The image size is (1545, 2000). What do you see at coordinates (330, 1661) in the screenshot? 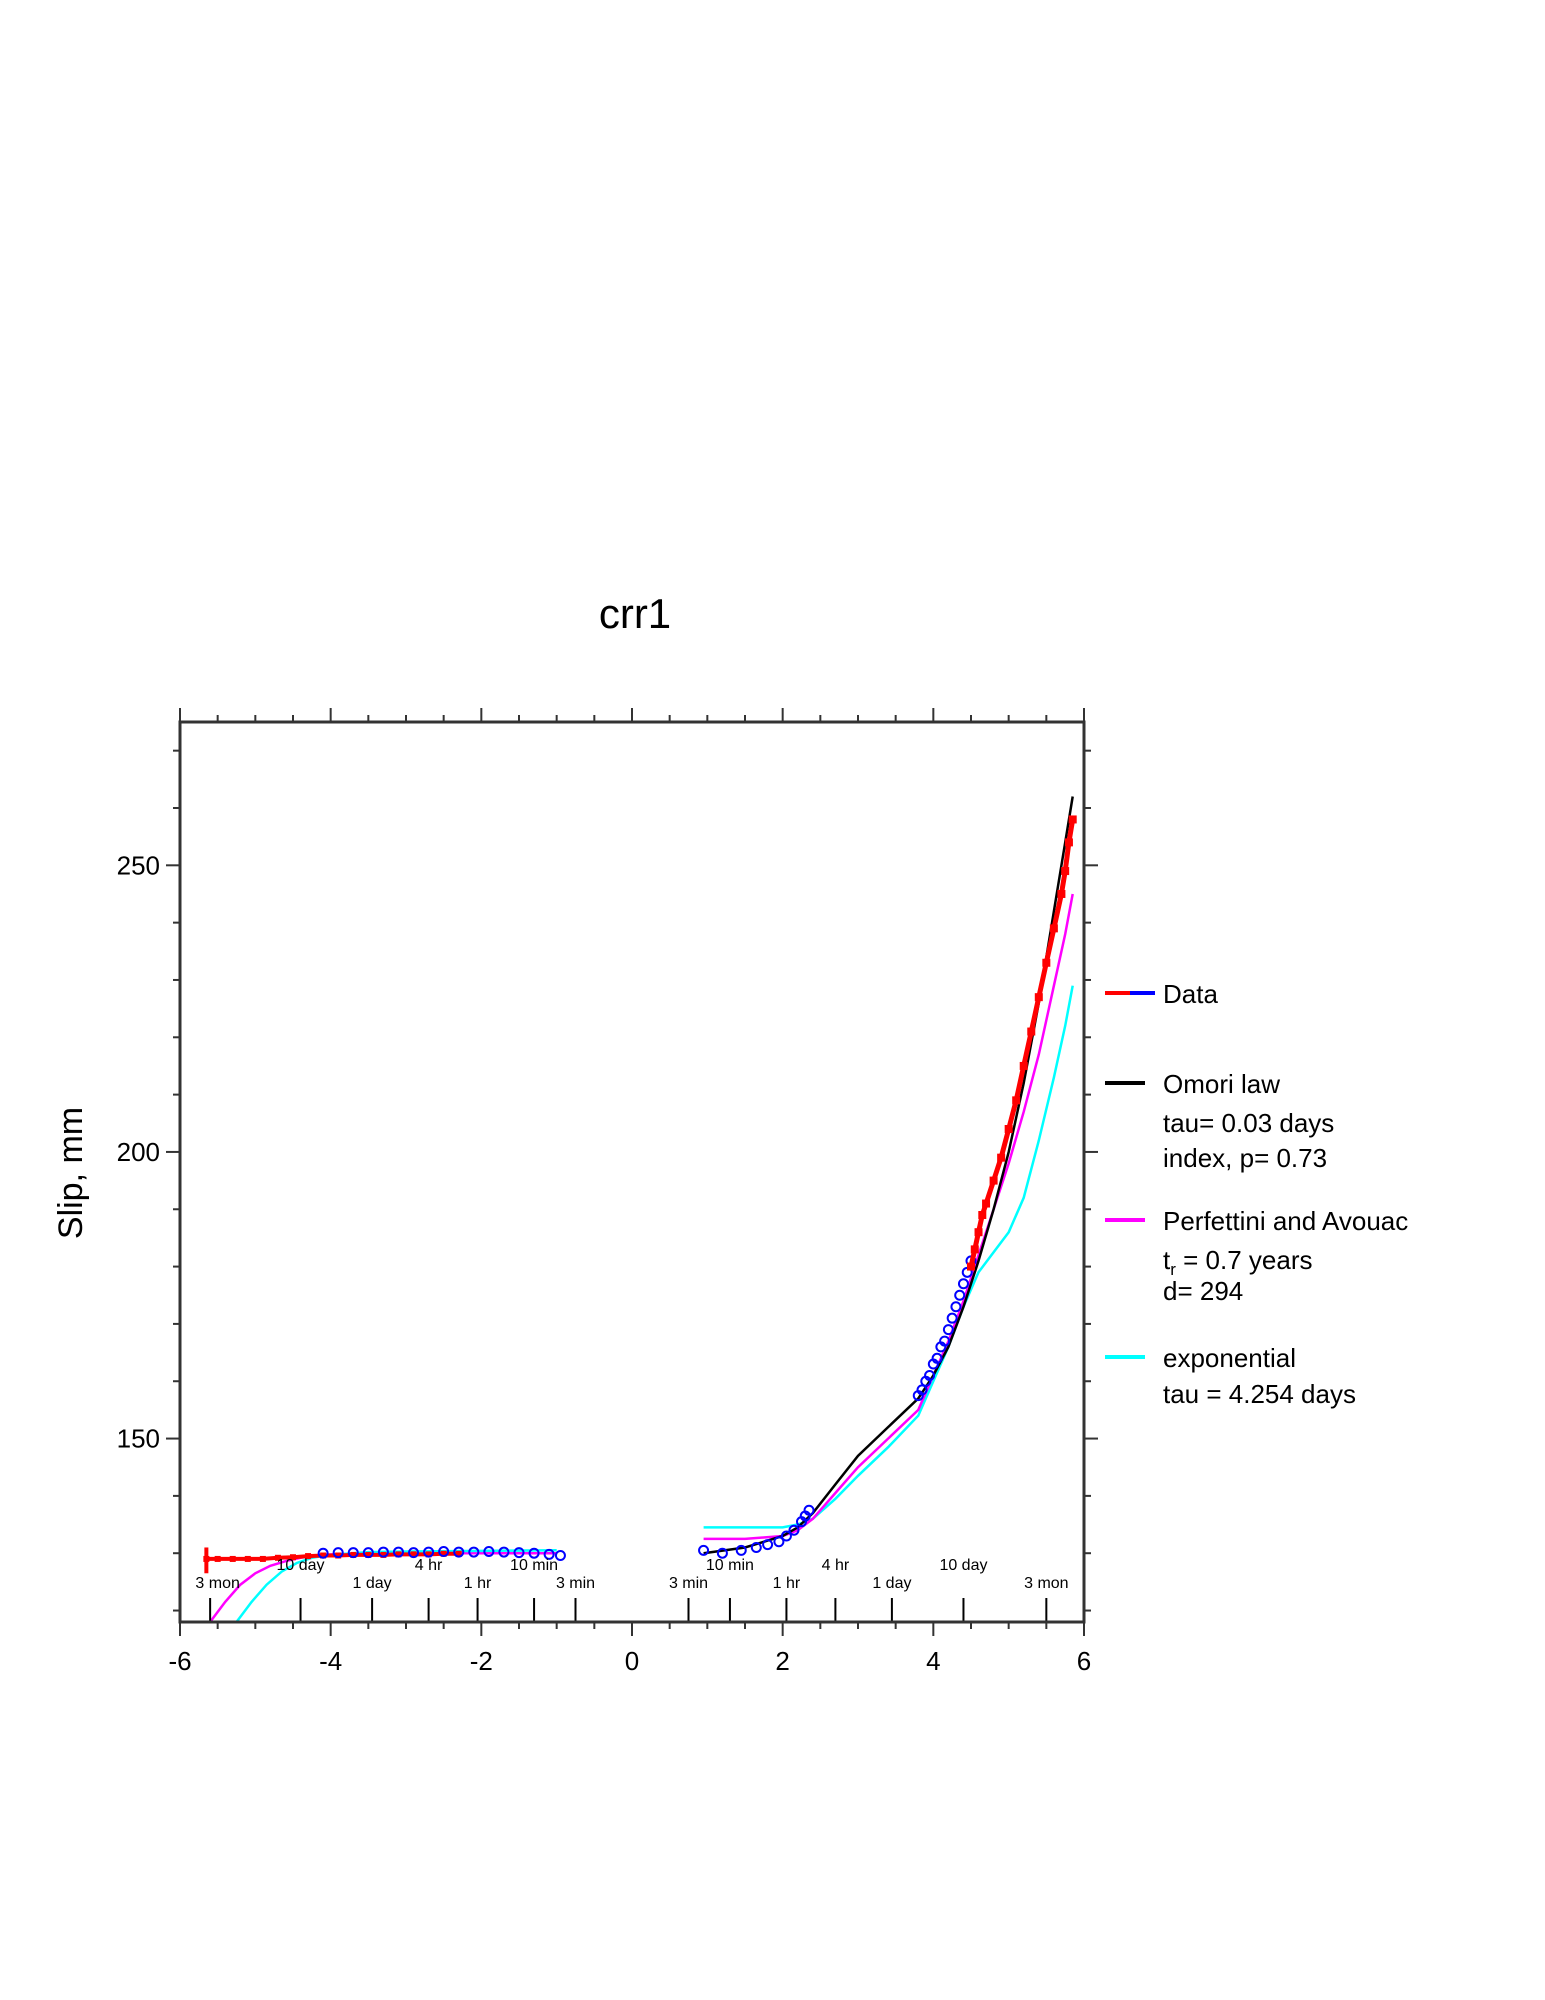
I see `x-tick-label: -4` at bounding box center [330, 1661].